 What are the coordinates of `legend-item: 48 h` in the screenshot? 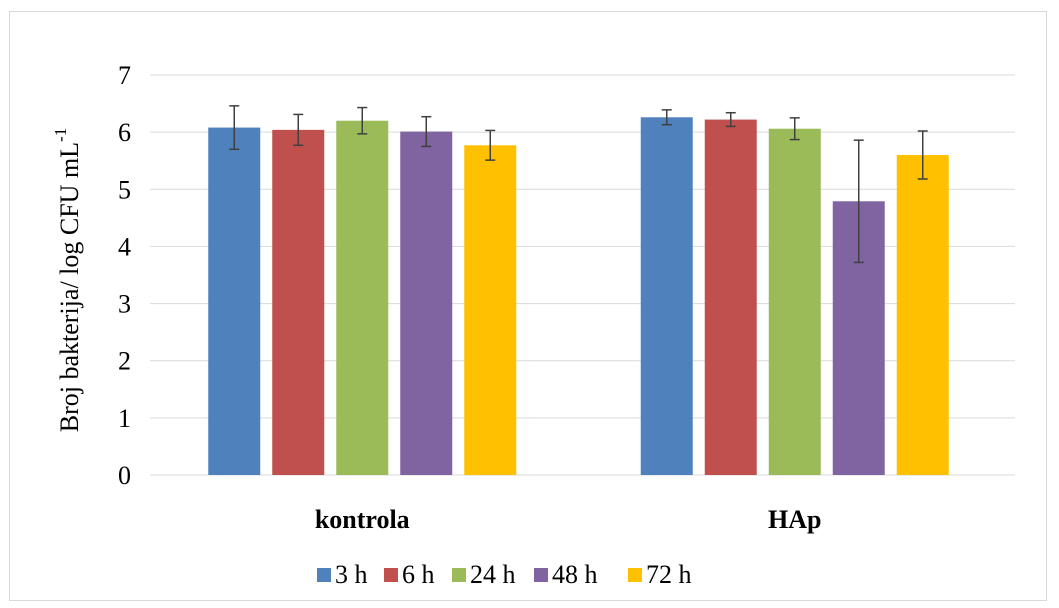 It's located at (566, 574).